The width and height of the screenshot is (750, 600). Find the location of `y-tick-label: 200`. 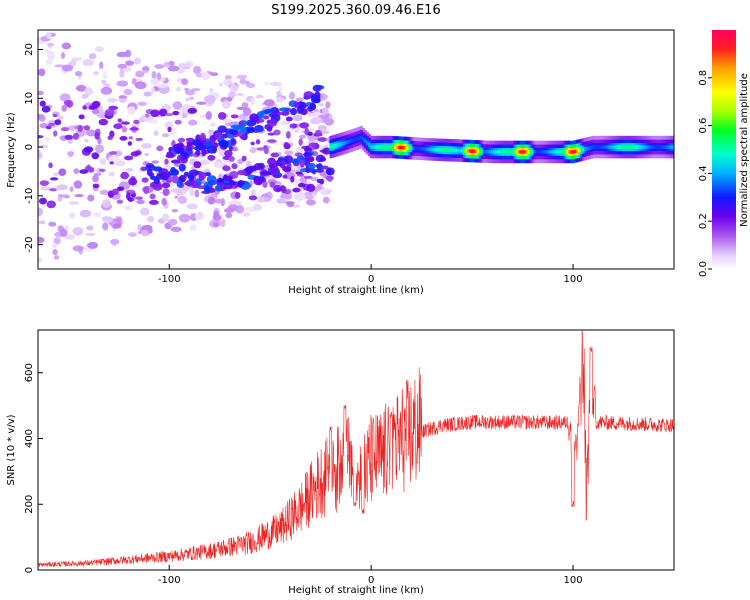

y-tick-label: 200 is located at coordinates (29, 504).